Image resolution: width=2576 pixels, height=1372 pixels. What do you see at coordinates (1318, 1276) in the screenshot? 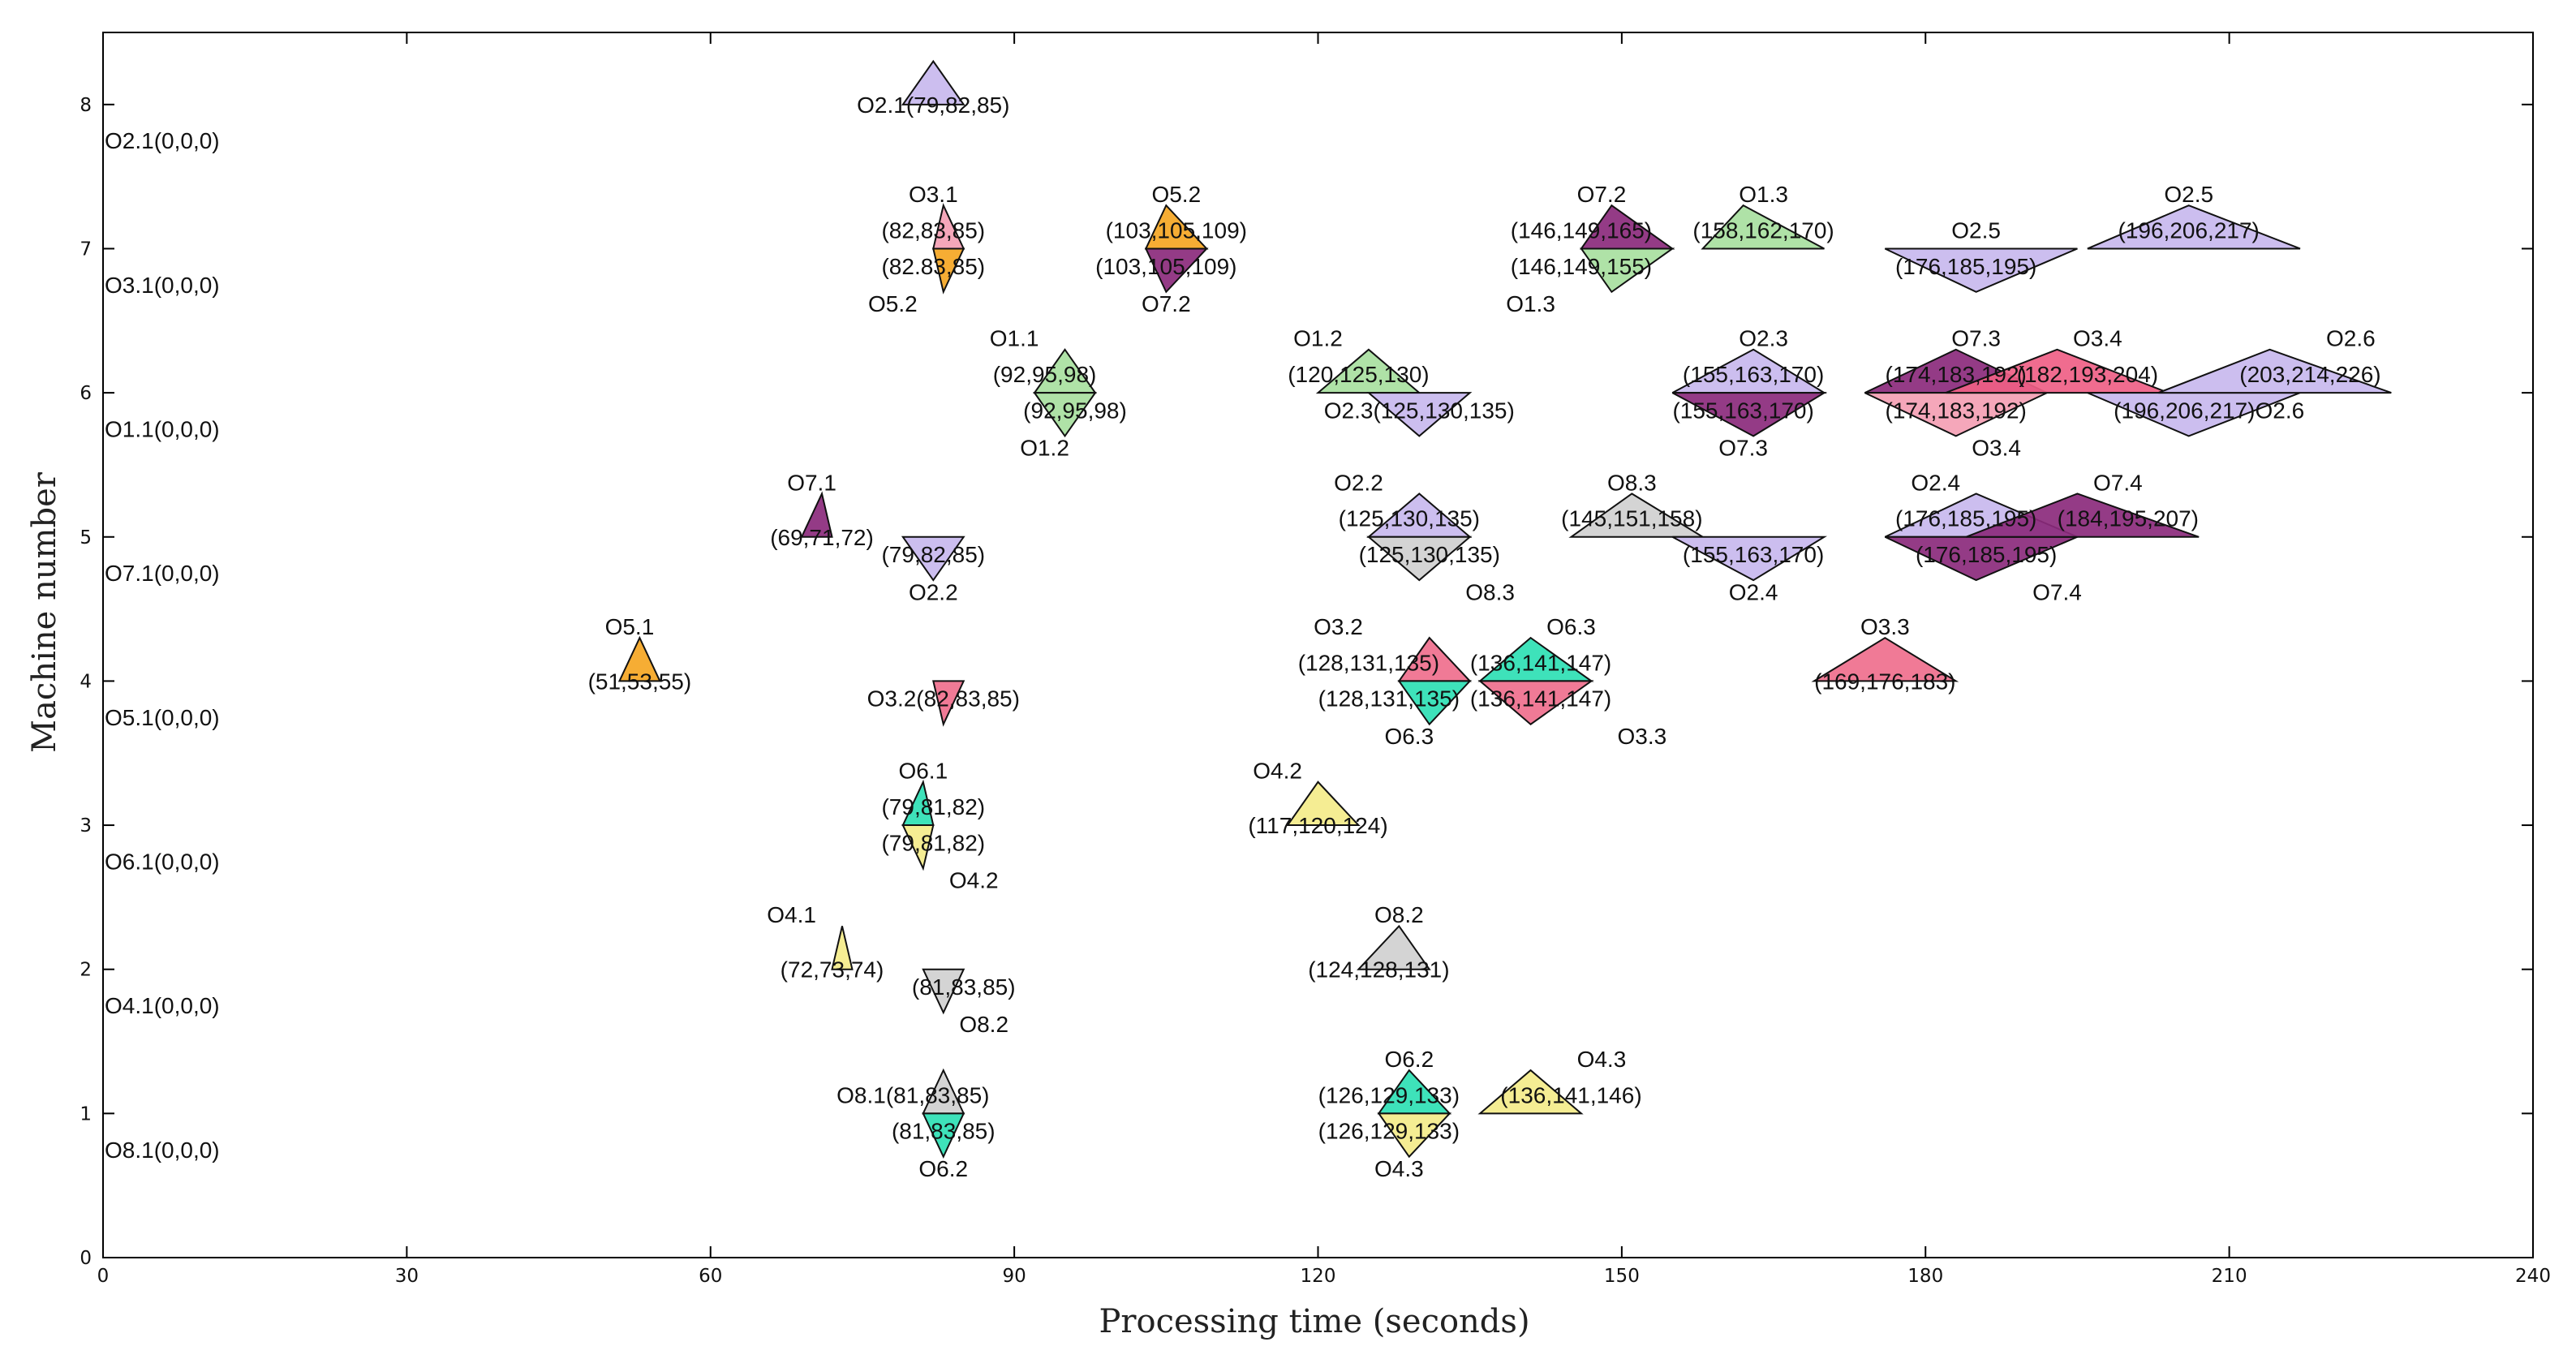
I see `x-tick-label: 120` at bounding box center [1318, 1276].